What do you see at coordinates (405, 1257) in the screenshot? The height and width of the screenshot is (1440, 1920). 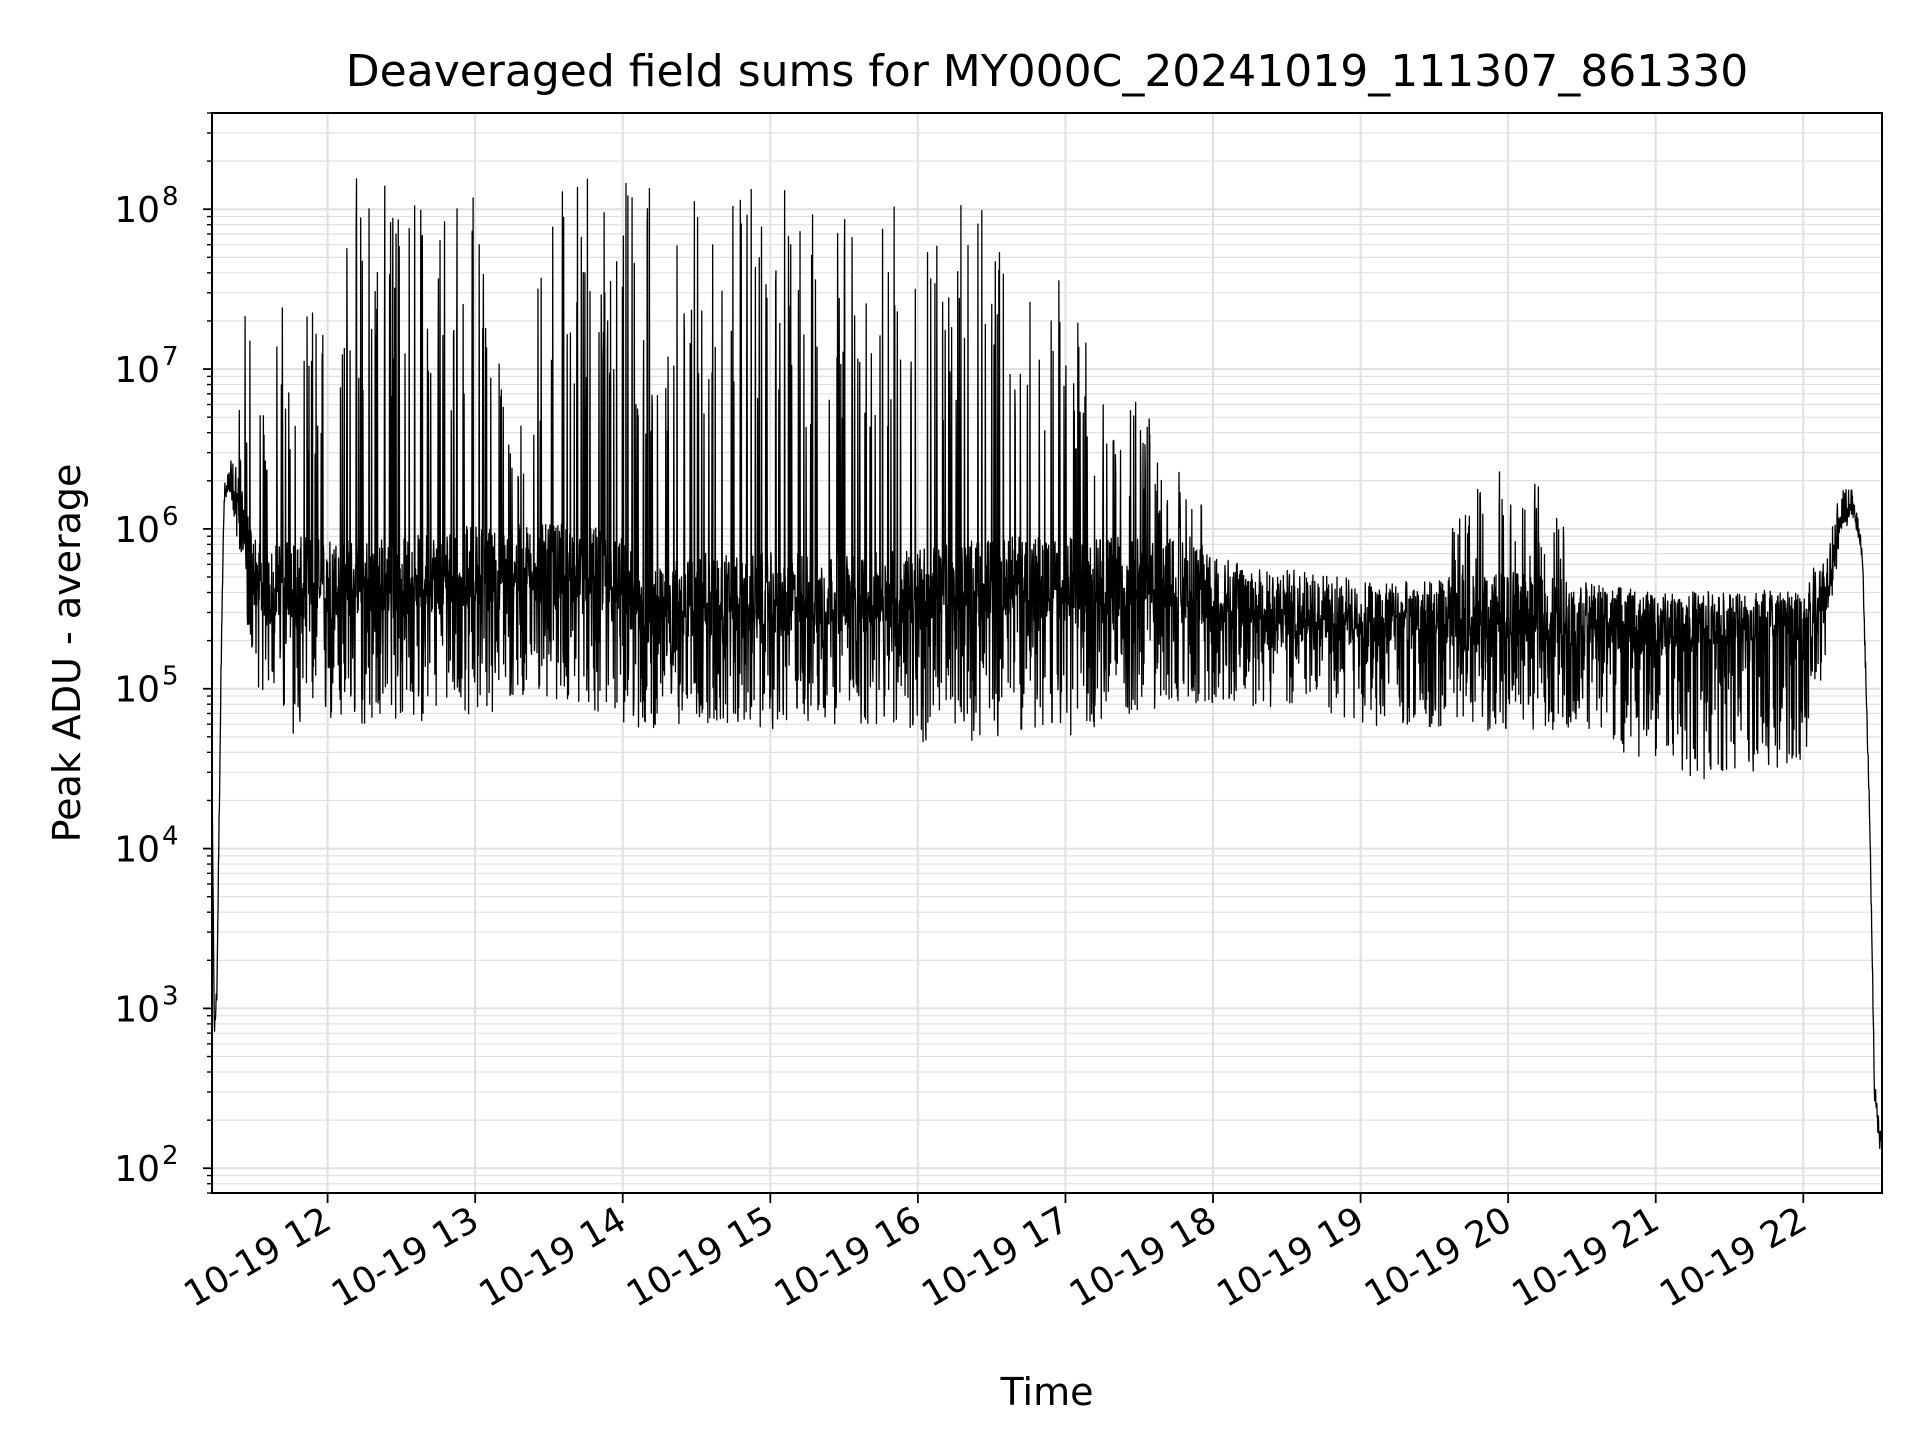 I see `x-tick-label: 10-19 13` at bounding box center [405, 1257].